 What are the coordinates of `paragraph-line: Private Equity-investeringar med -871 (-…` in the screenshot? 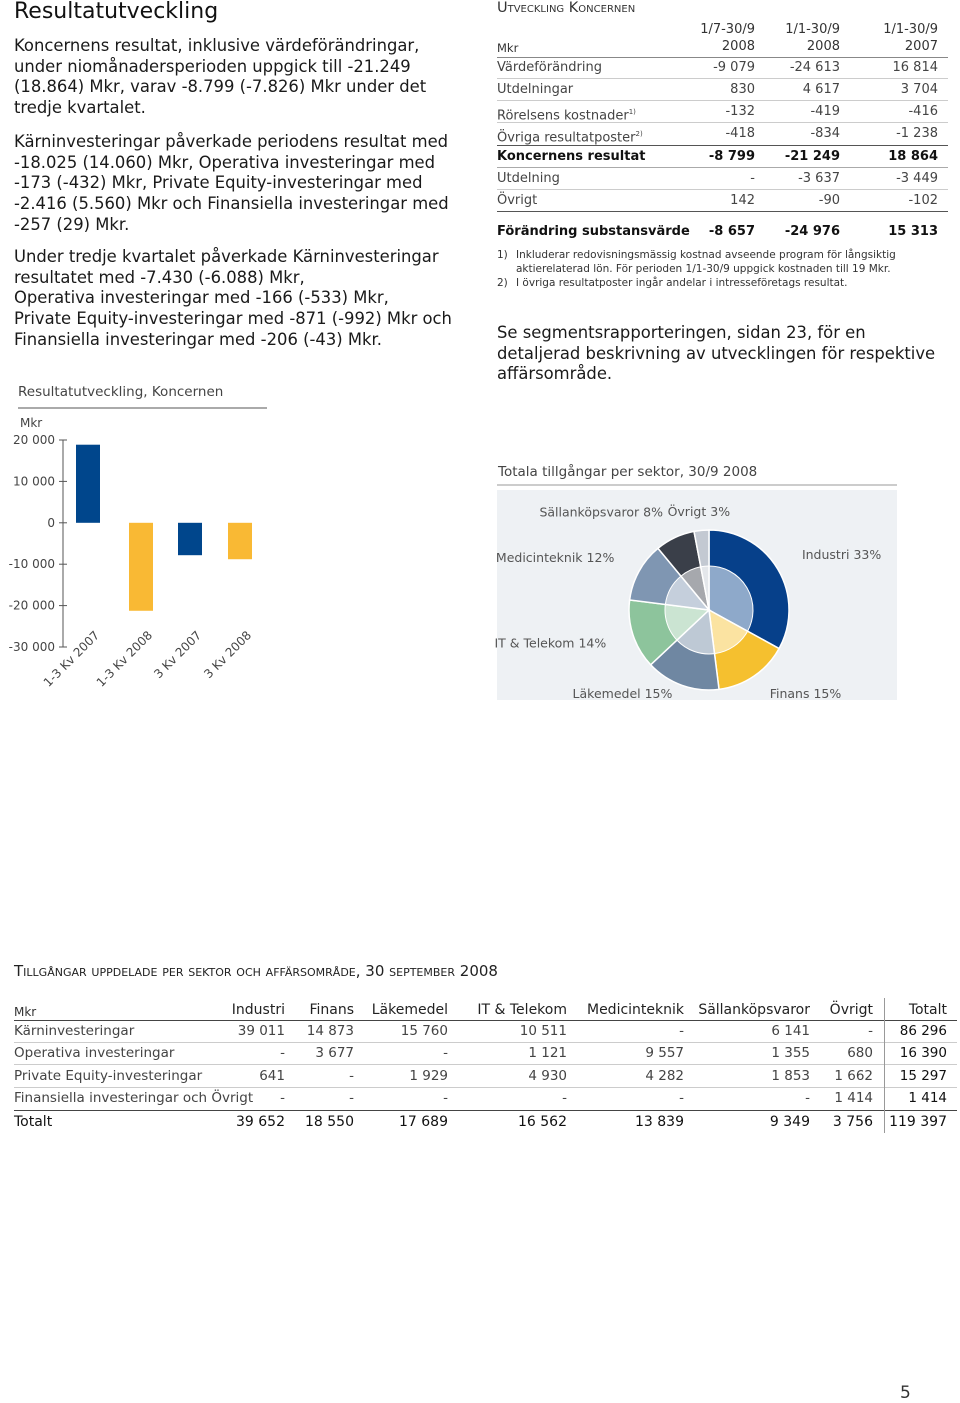 It's located at (233, 319).